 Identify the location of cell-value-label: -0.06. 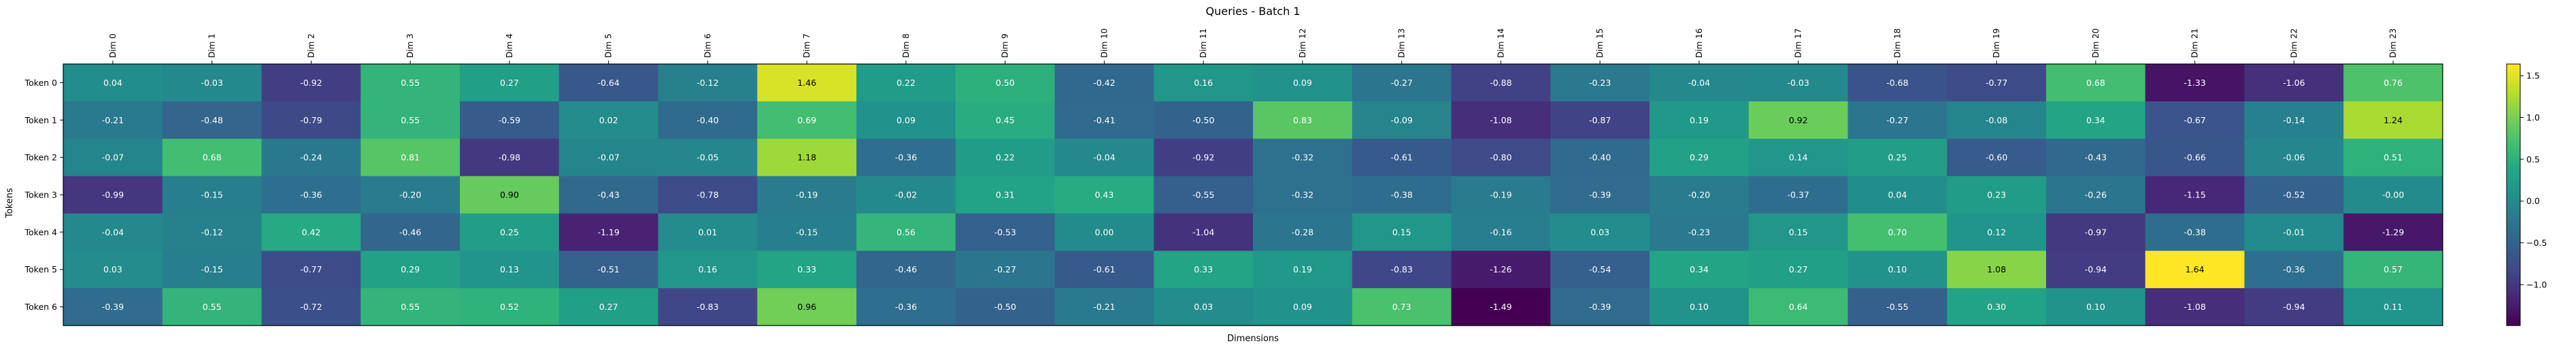
(2294, 158).